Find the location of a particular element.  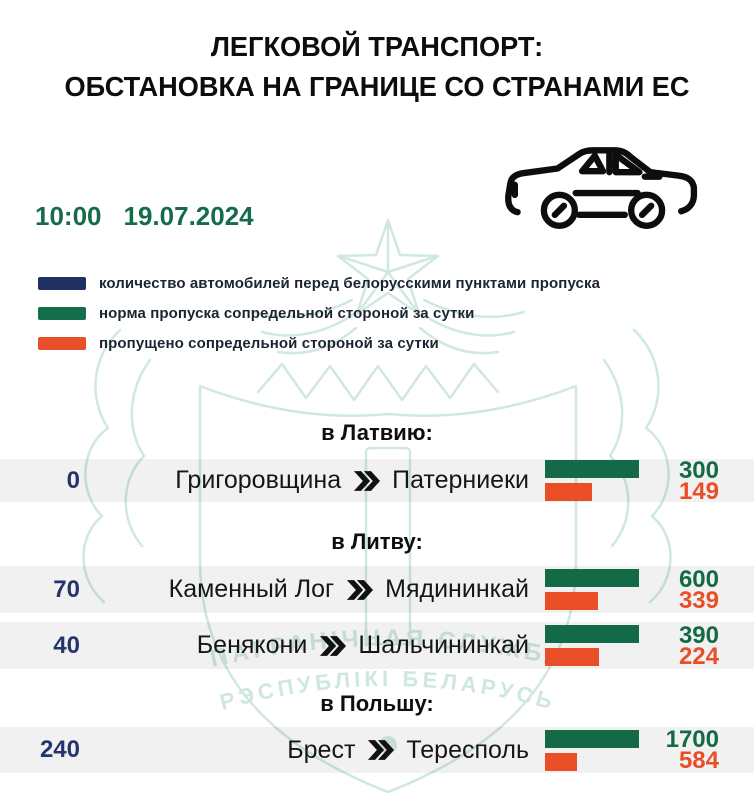

value-column: 390 224 is located at coordinates (696, 645).